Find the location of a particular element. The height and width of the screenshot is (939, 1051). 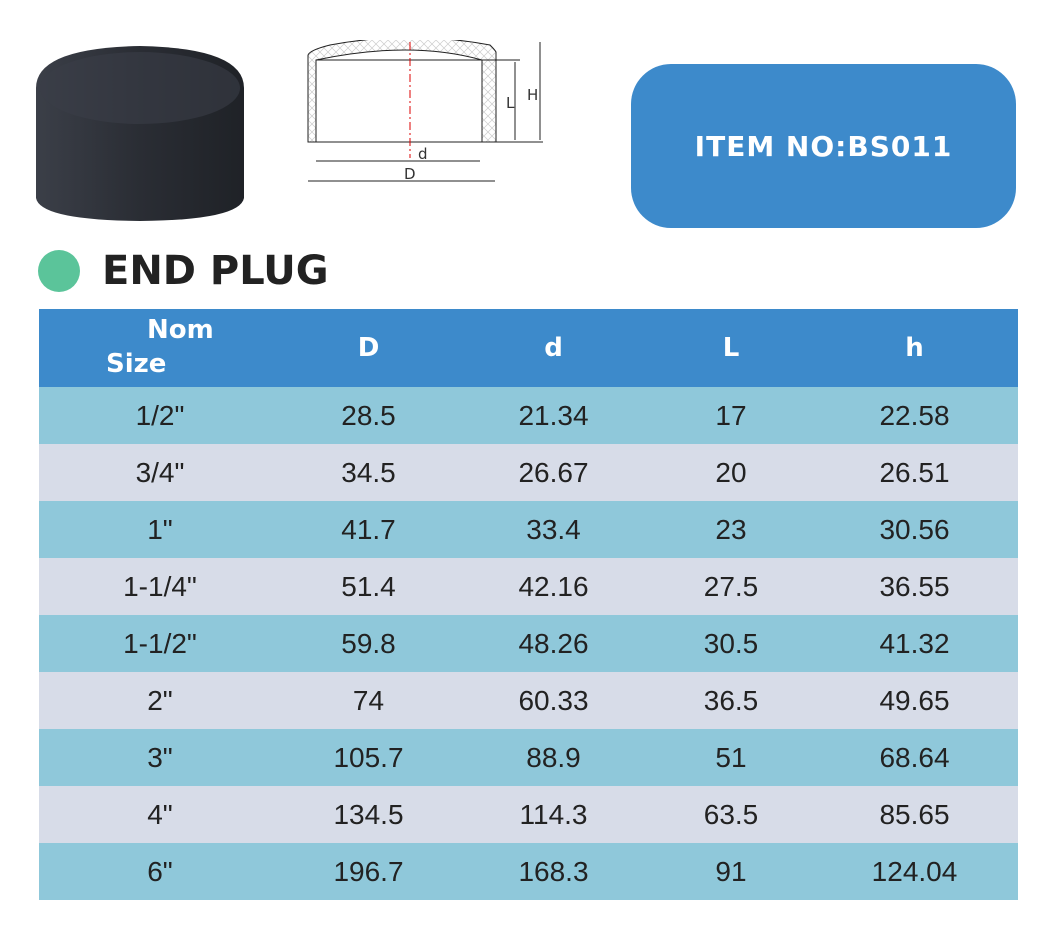

cell-nom-size: 3/4" is located at coordinates (160, 472).